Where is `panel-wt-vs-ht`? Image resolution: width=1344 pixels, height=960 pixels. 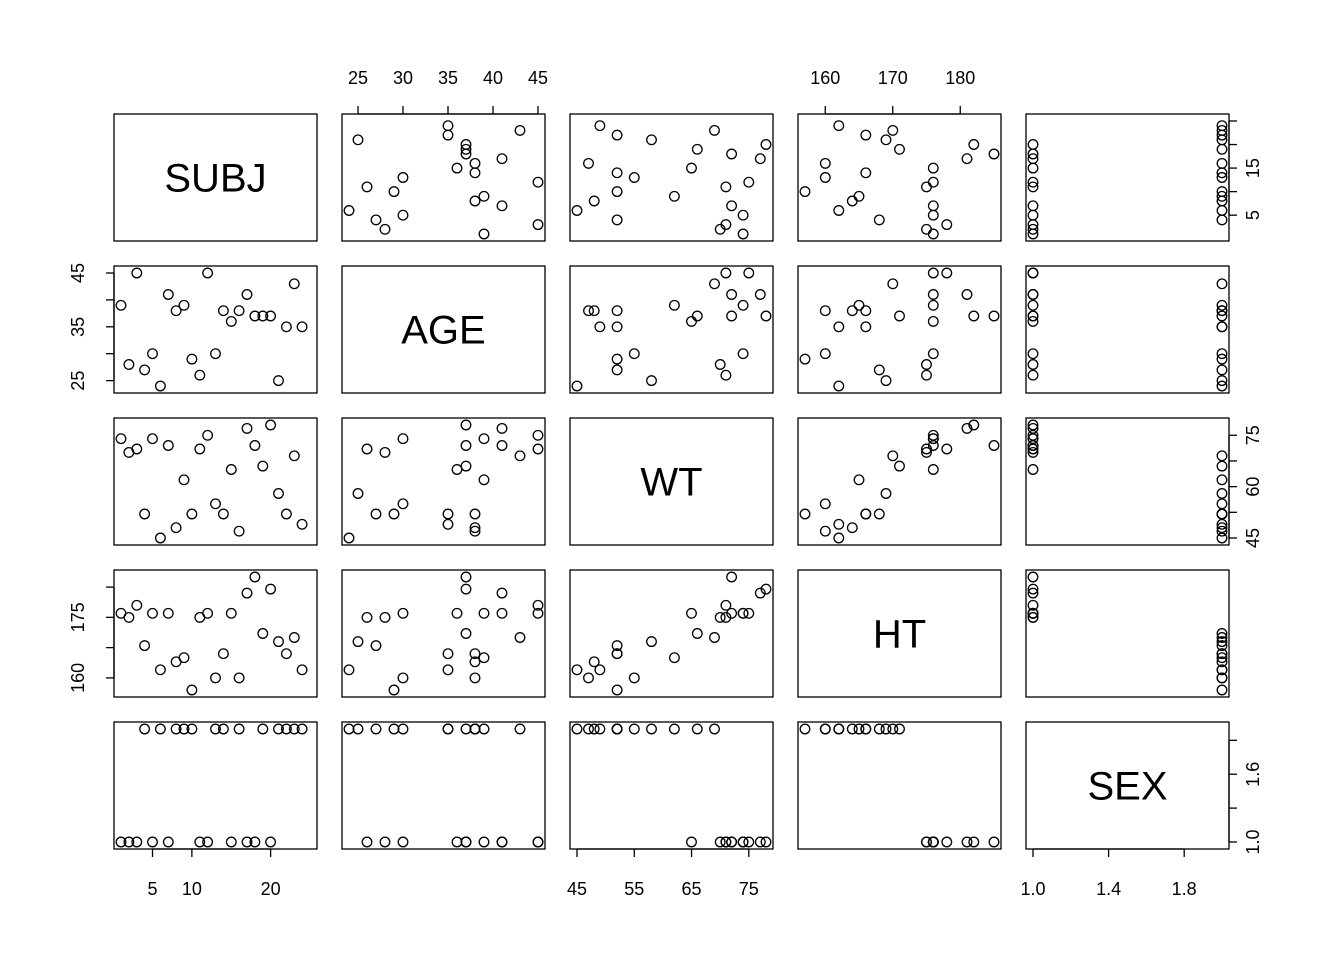
panel-wt-vs-ht is located at coordinates (899, 481).